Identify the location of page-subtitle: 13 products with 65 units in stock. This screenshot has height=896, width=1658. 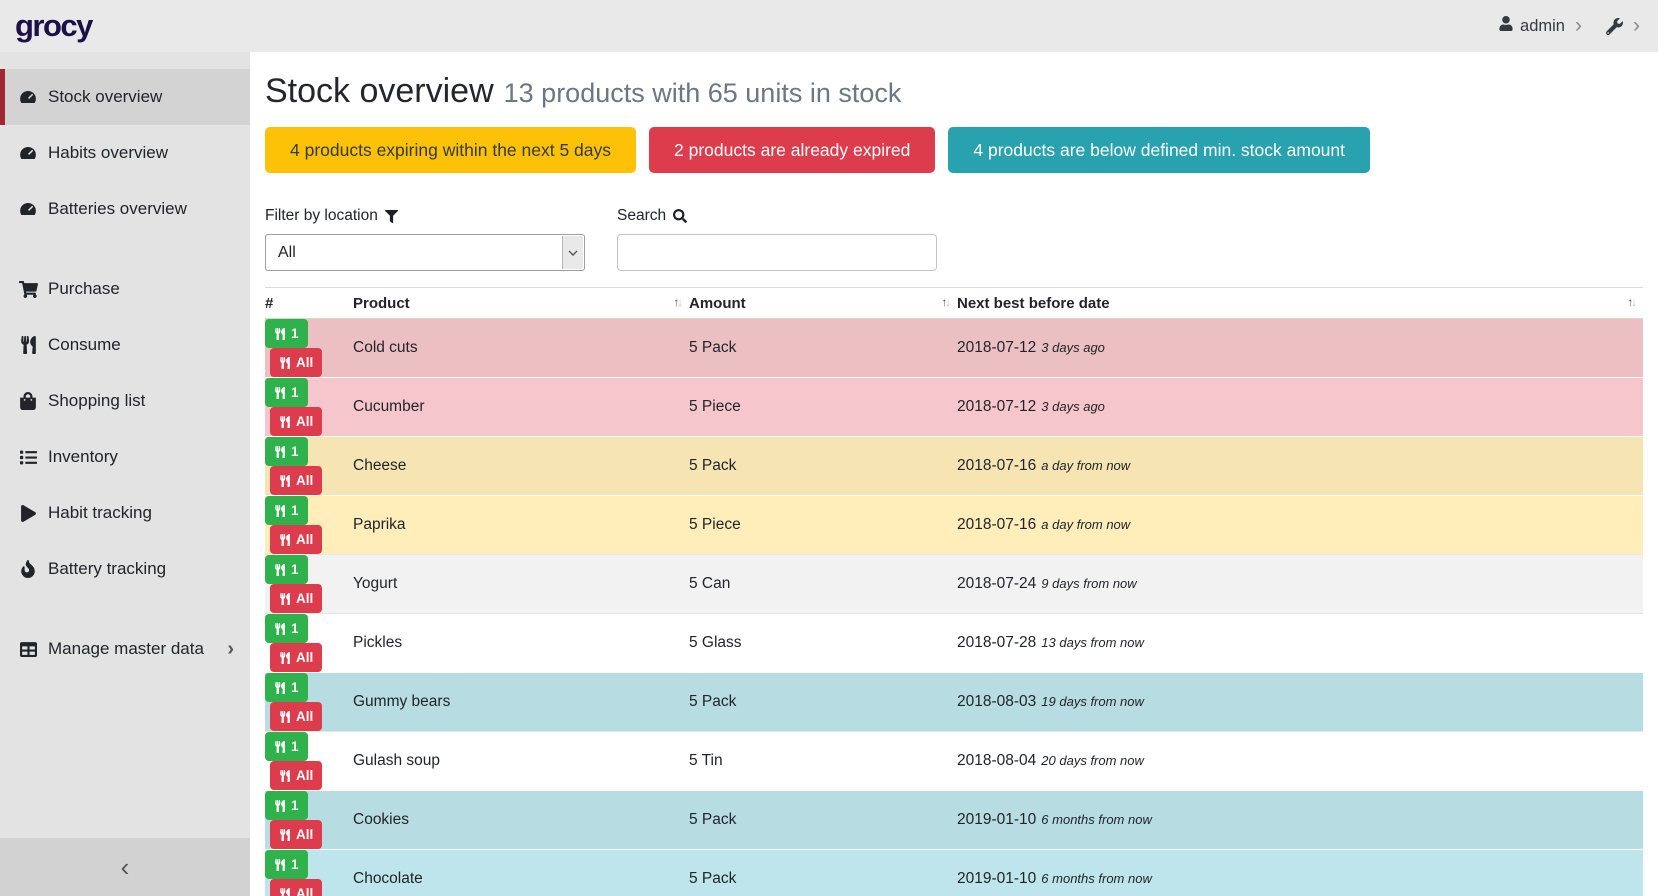
(702, 93).